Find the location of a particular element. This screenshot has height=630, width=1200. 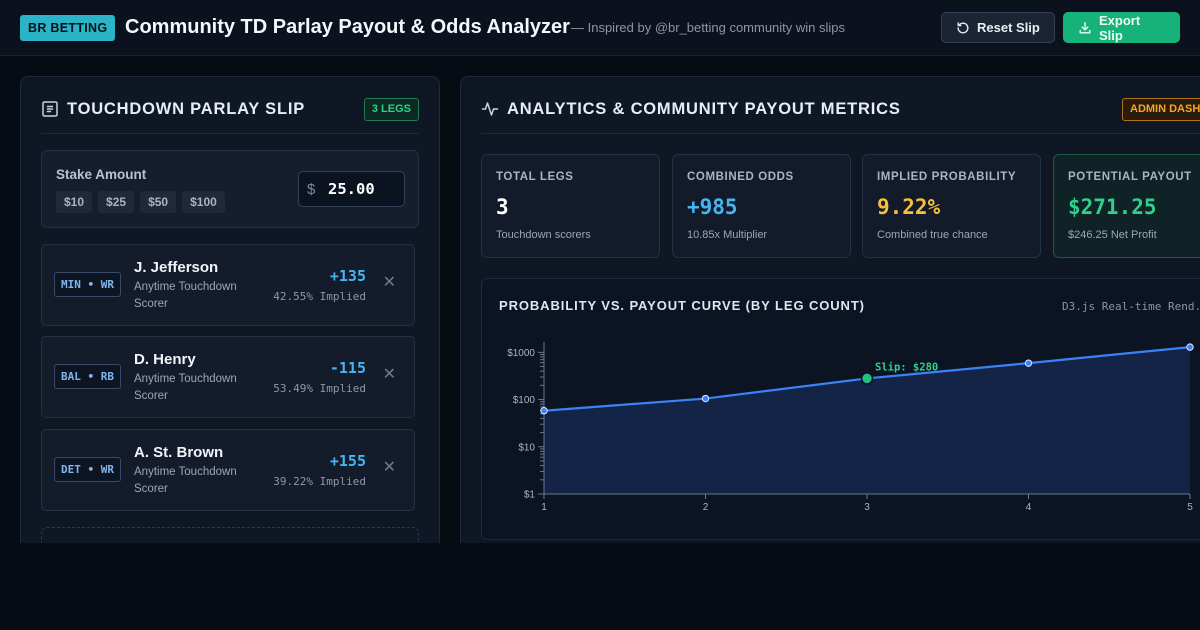

stake-input-wrapper: $ is located at coordinates (351, 189).